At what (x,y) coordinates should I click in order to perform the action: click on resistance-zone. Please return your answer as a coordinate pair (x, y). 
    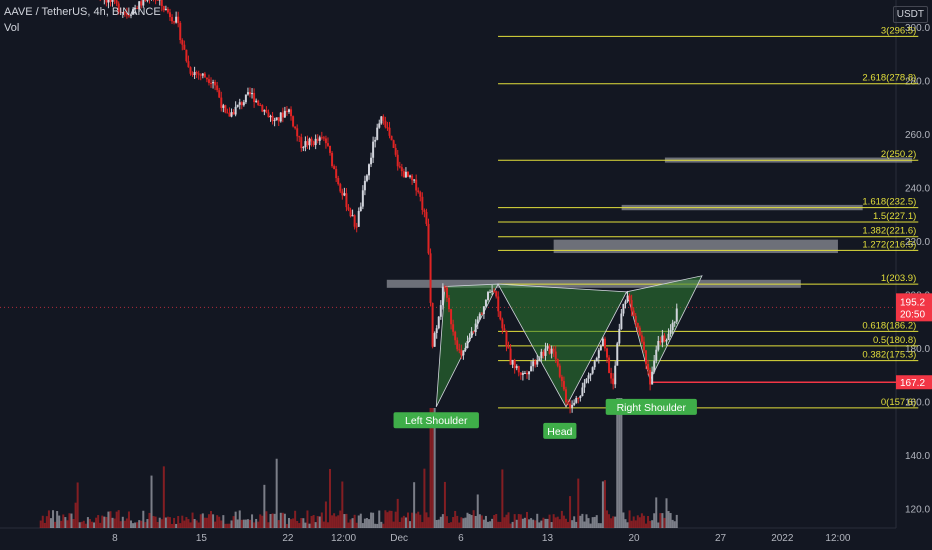
    Looking at the image, I should click on (695, 246).